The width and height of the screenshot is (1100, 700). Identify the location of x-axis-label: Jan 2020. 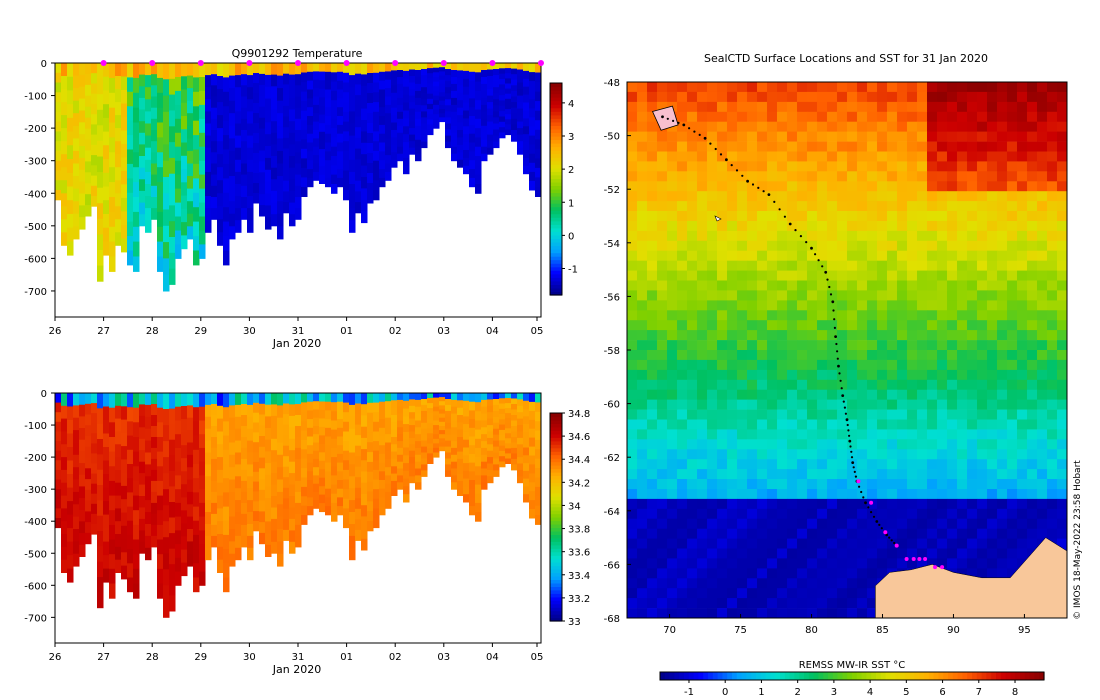
(296, 343).